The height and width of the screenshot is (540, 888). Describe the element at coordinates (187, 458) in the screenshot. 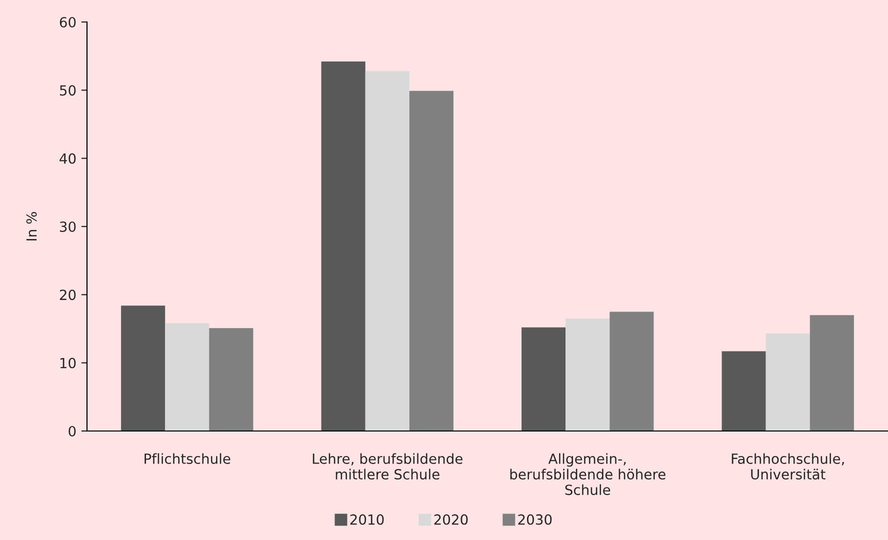

I see `x-tick-label: Pflichtschule` at that location.